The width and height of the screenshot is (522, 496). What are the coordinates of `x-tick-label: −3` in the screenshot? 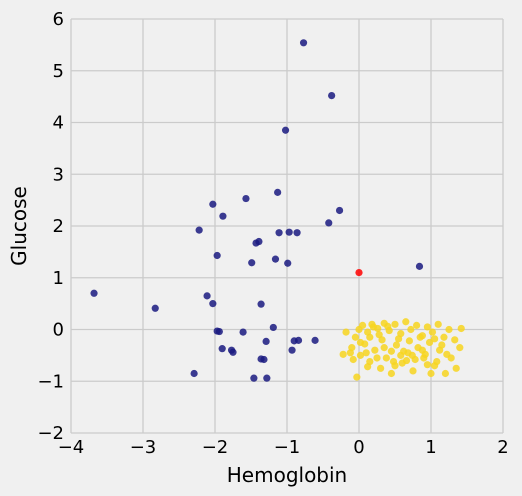 It's located at (143, 447).